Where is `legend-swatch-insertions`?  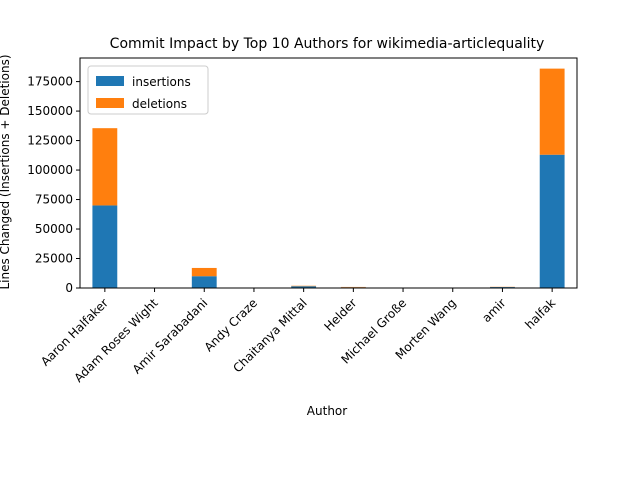
legend-swatch-insertions is located at coordinates (110, 81).